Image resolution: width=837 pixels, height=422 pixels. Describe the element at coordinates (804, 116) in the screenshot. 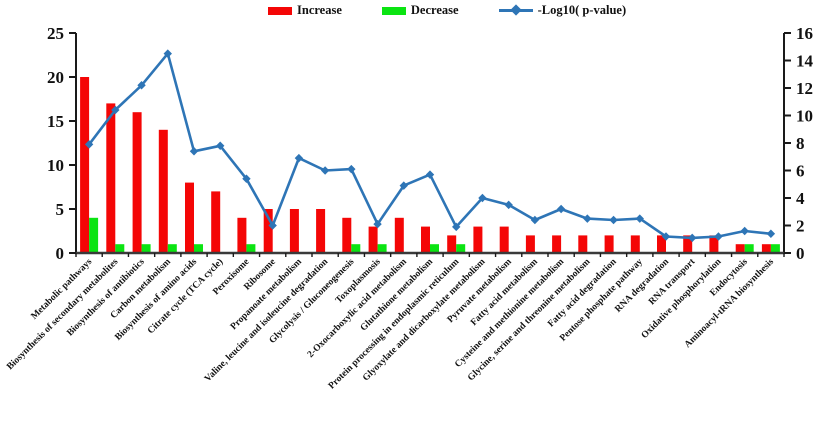

I see `right-axis-tick-label: 10` at that location.